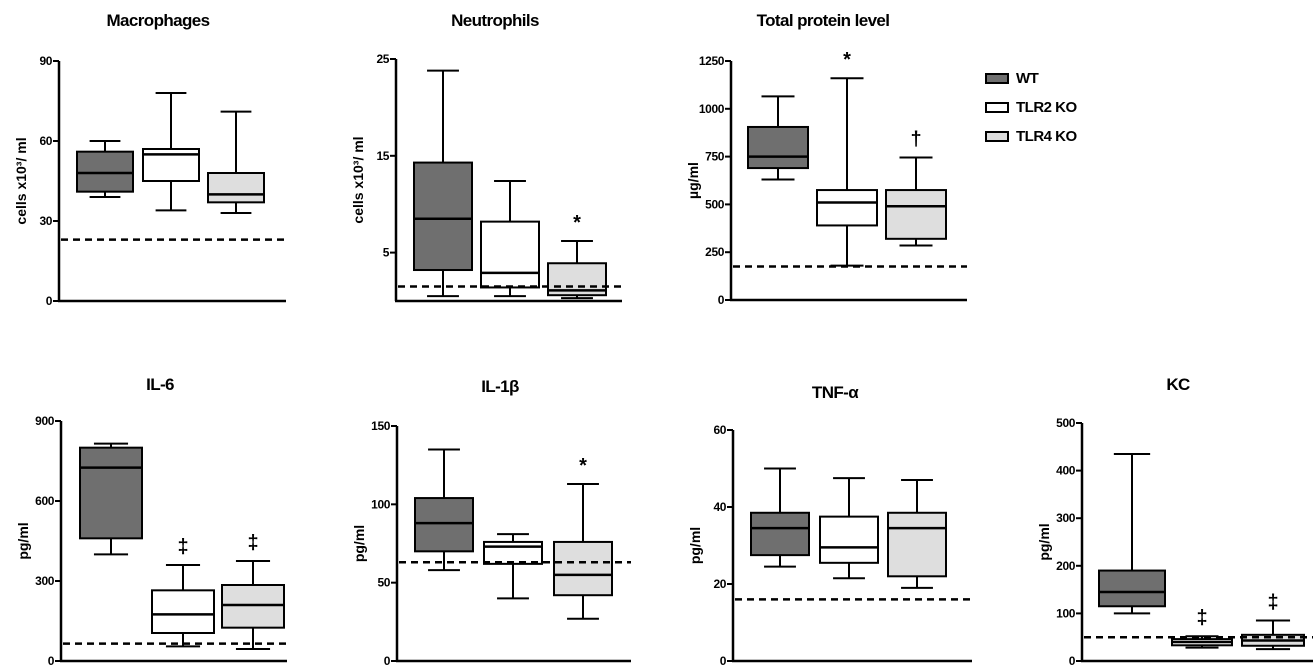 This screenshot has width=1313, height=666. Describe the element at coordinates (997, 136) in the screenshot. I see `legend-swatch-tlr4-ko` at that location.